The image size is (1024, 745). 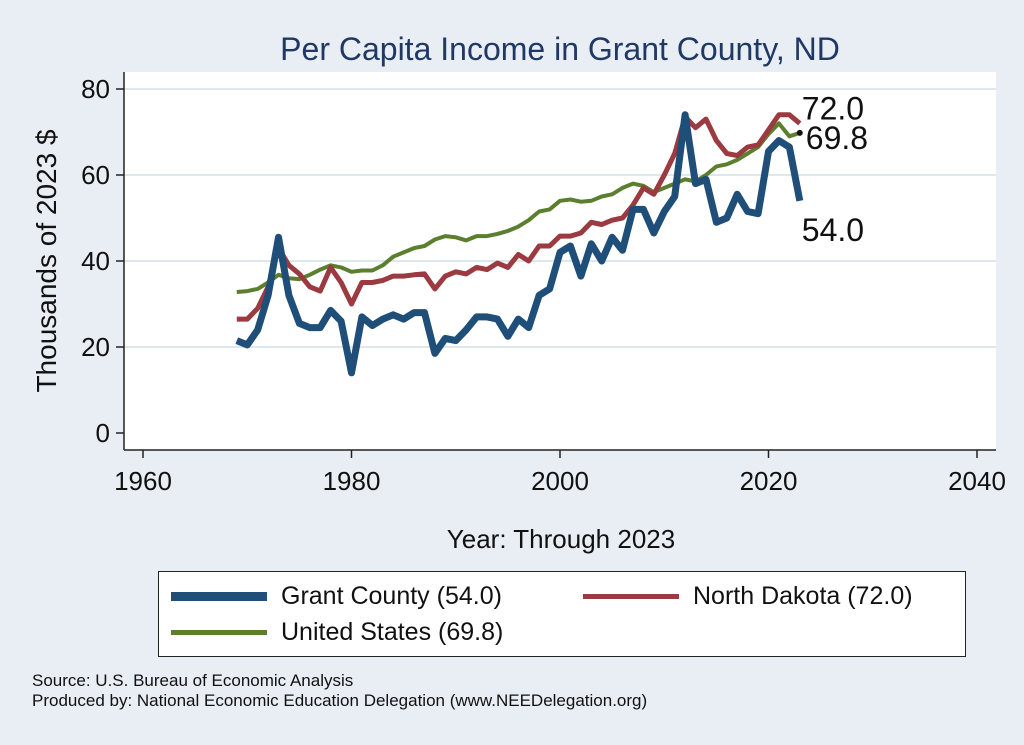 What do you see at coordinates (95, 89) in the screenshot?
I see `y-tick-label-80: 80` at bounding box center [95, 89].